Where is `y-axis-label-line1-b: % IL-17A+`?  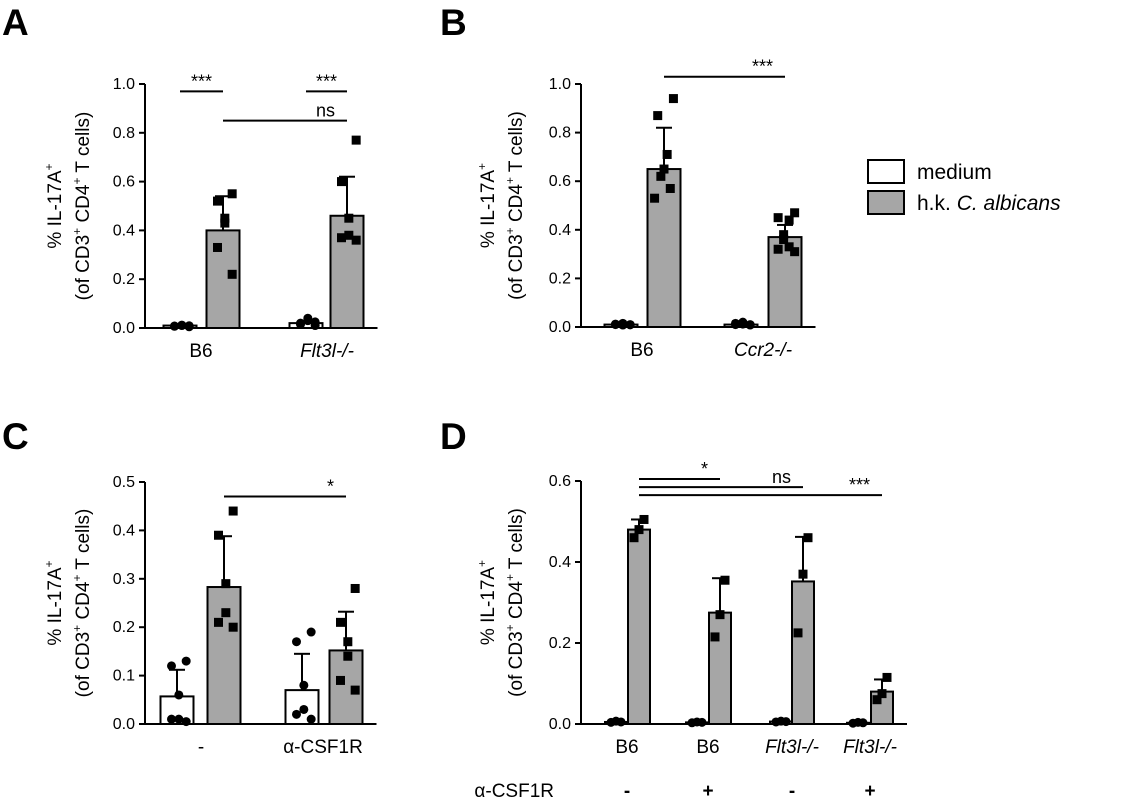
y-axis-label-line1-b: % IL-17A+ is located at coordinates (487, 205).